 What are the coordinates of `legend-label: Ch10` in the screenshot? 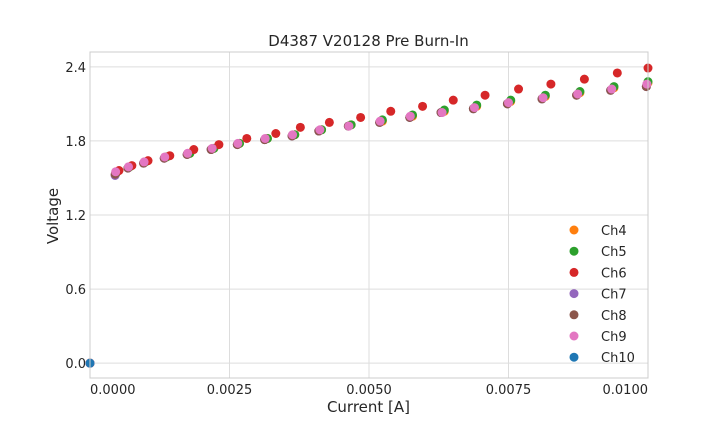 It's located at (618, 358).